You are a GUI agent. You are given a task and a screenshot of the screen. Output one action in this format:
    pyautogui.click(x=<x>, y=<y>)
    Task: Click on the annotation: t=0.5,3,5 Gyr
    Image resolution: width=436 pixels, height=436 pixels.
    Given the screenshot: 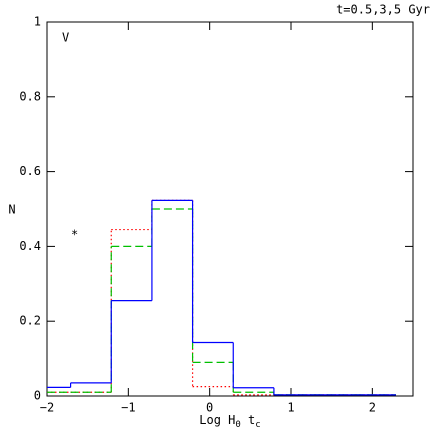 What is the action you would take?
    pyautogui.click(x=383, y=10)
    